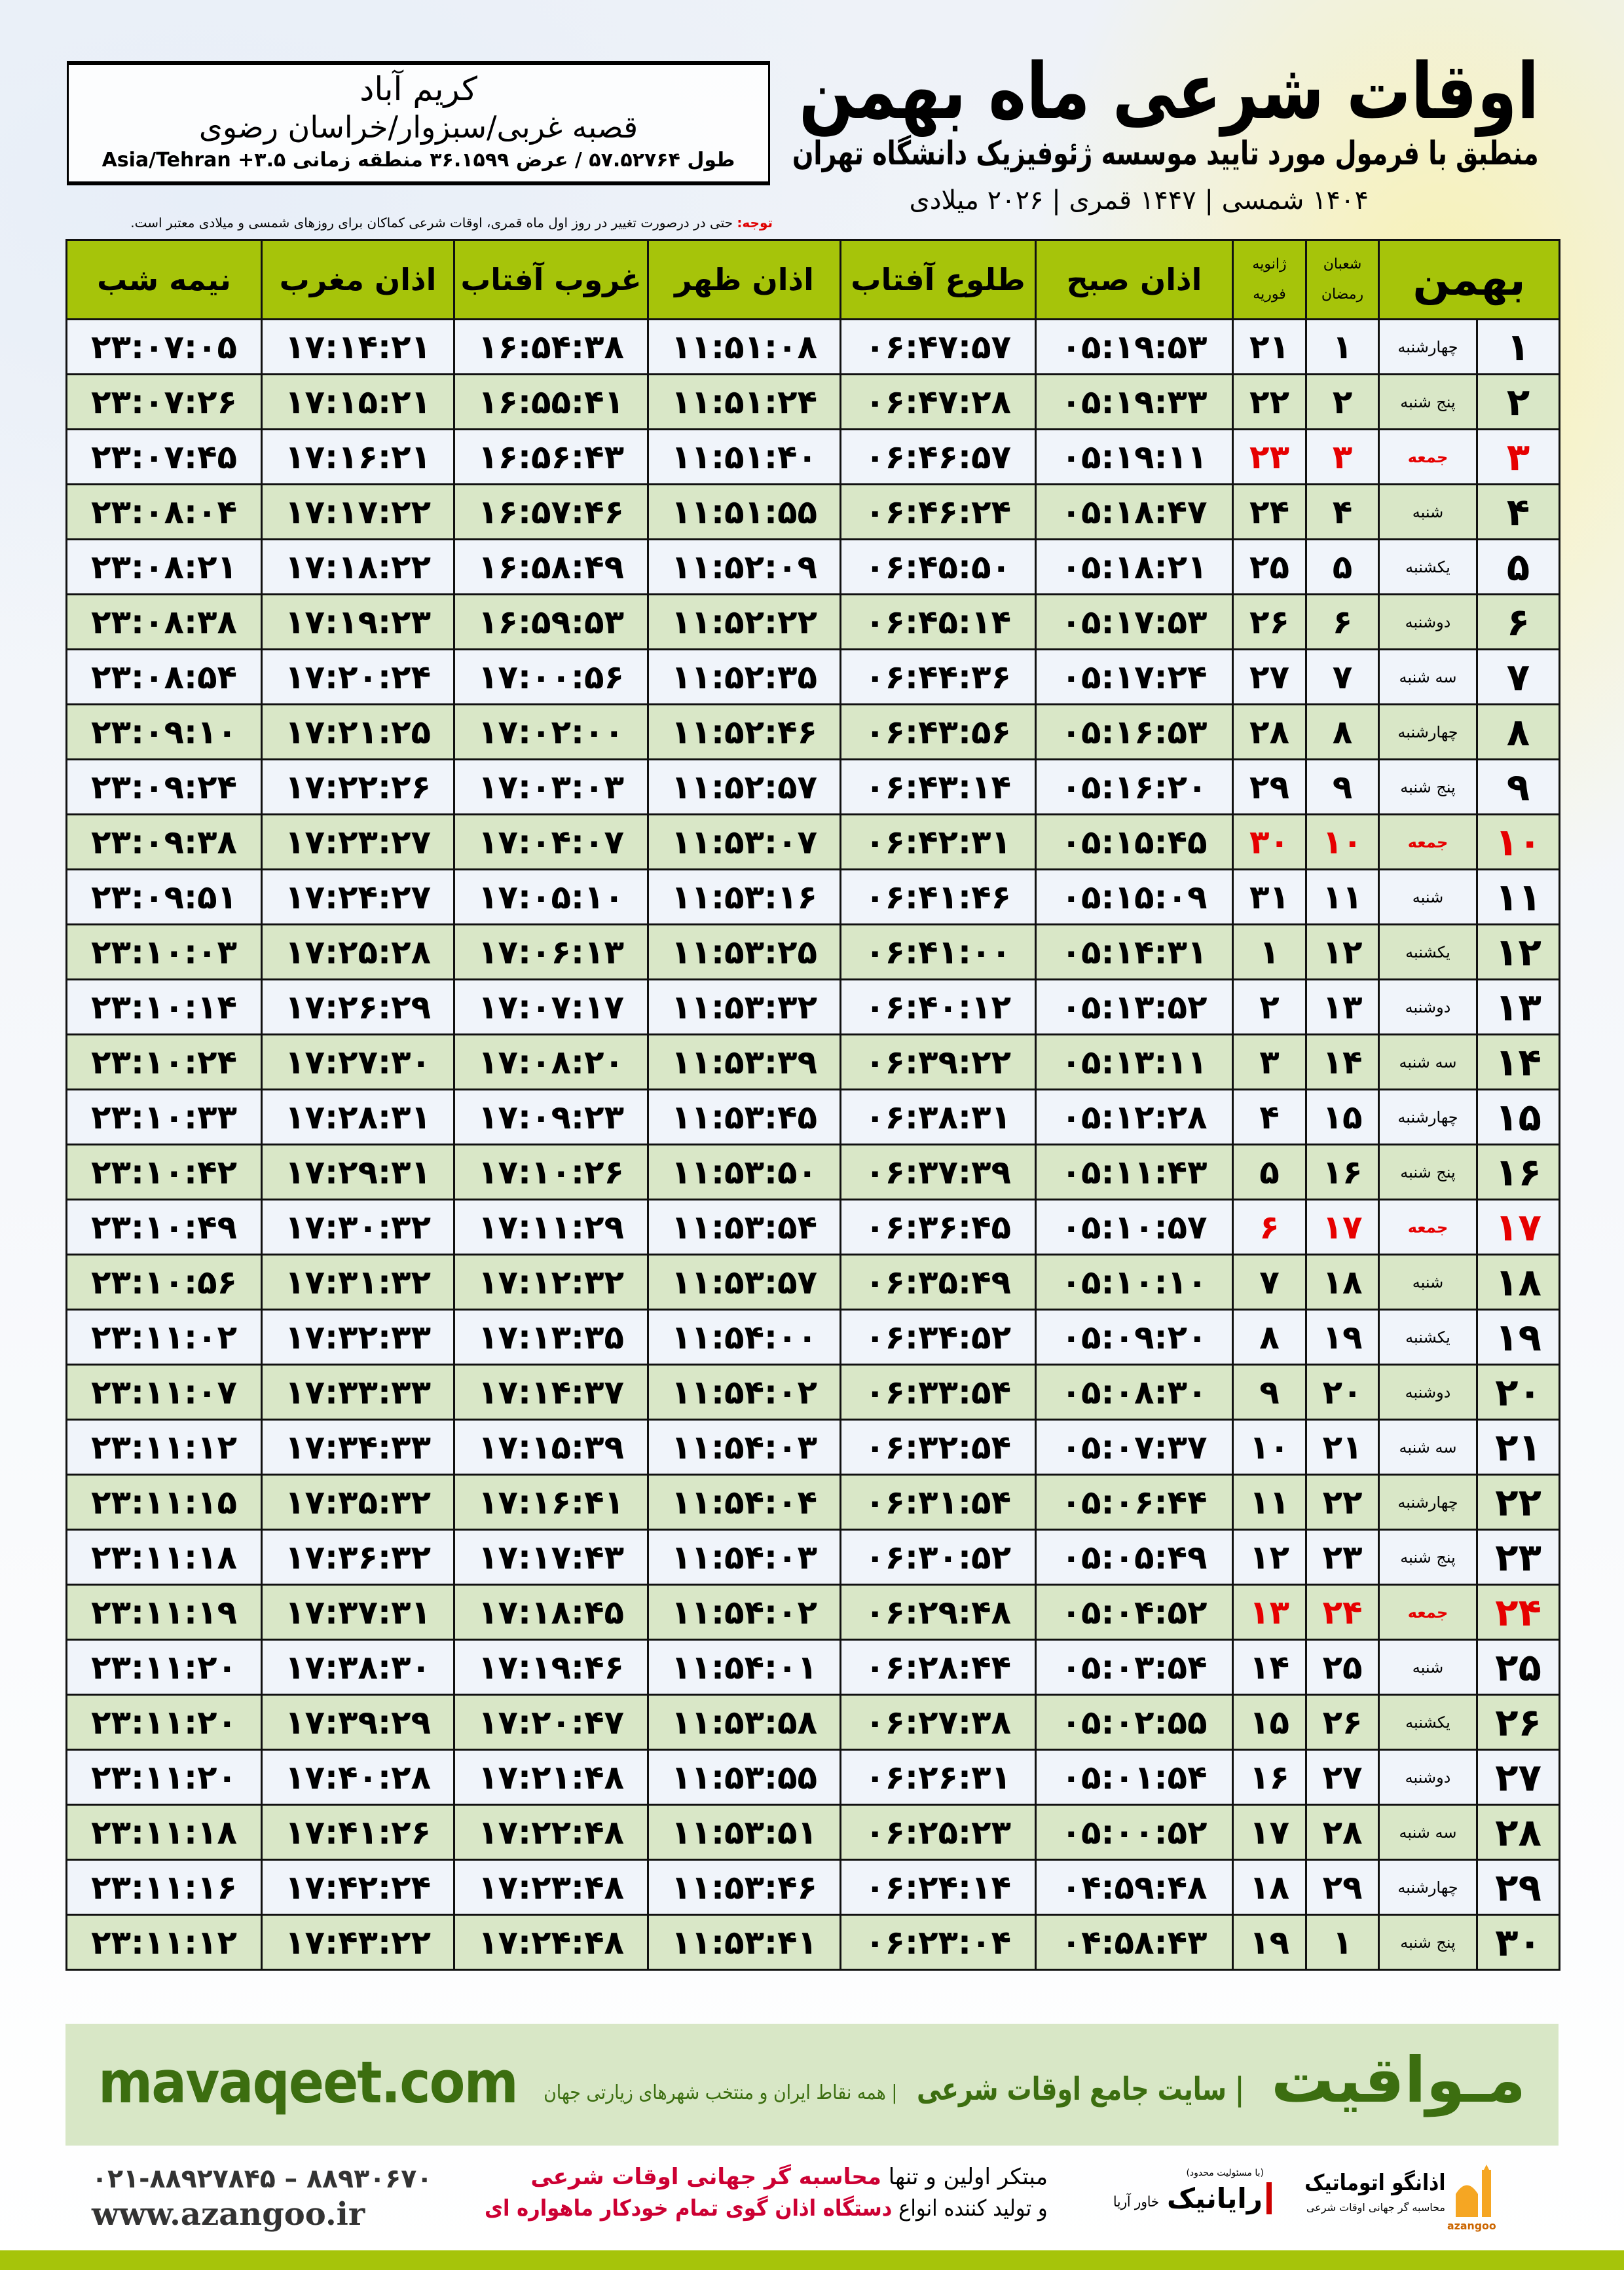 This screenshot has width=1624, height=2270. I want to click on midnight-time-cell: ۲۳:۱۱:۰۷, so click(164, 1392).